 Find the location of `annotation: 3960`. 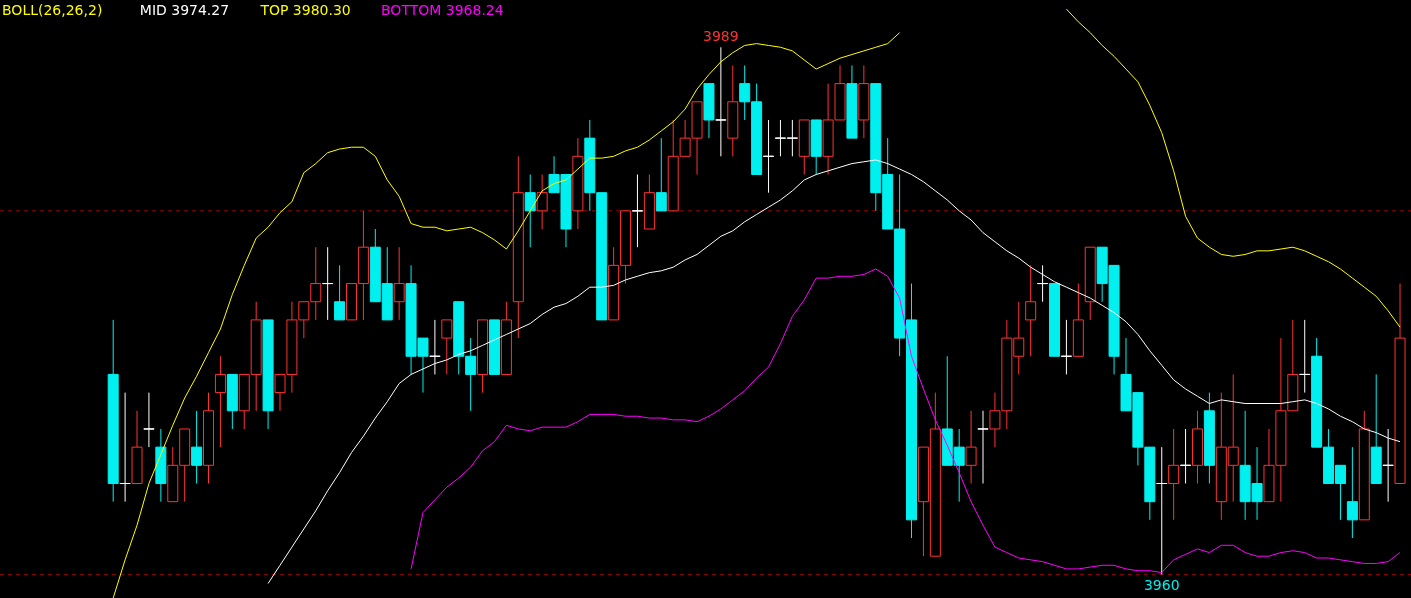

annotation: 3960 is located at coordinates (1161, 585).